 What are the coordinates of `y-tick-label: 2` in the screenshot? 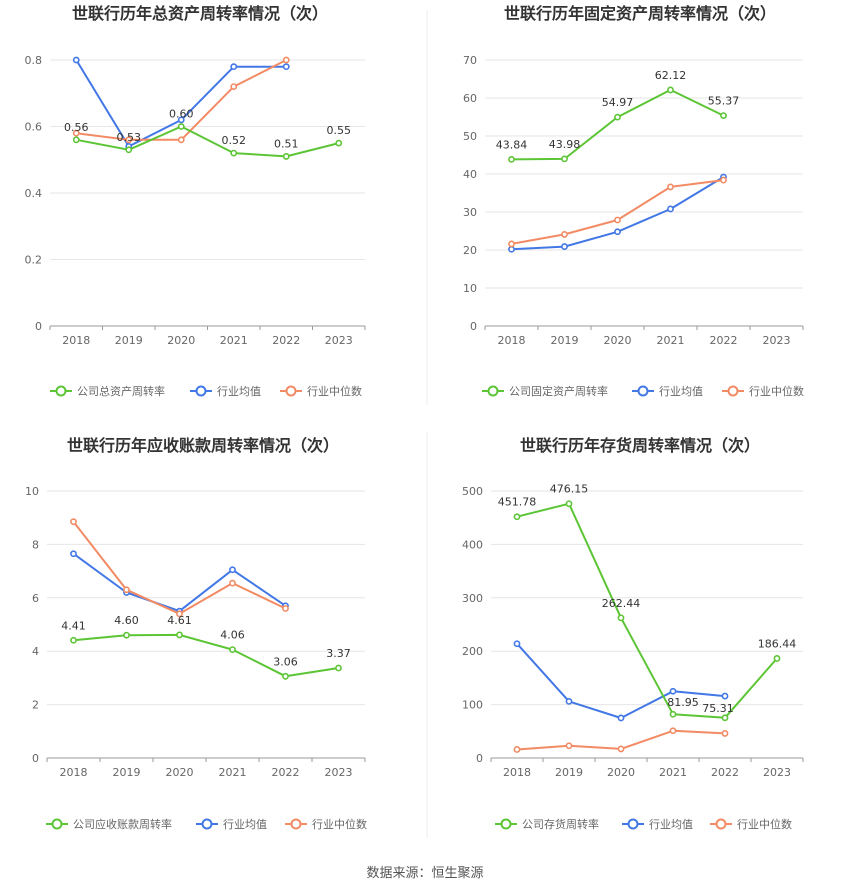 It's located at (35, 705).